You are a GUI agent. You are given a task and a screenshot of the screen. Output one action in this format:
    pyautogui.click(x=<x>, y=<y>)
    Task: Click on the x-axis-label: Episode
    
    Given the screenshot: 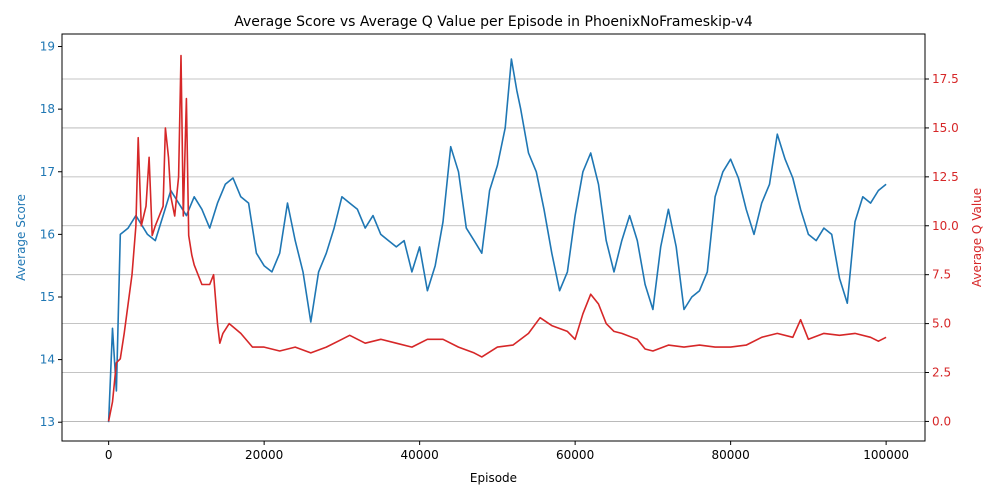 What is the action you would take?
    pyautogui.click(x=493, y=478)
    